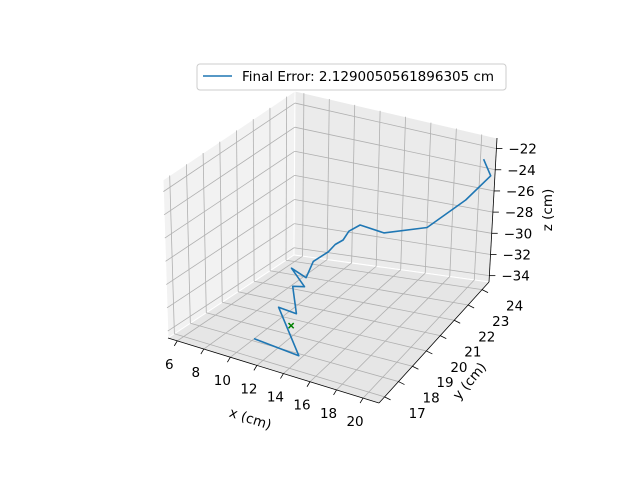  I want to click on z-tick-label: −22, so click(522, 150).